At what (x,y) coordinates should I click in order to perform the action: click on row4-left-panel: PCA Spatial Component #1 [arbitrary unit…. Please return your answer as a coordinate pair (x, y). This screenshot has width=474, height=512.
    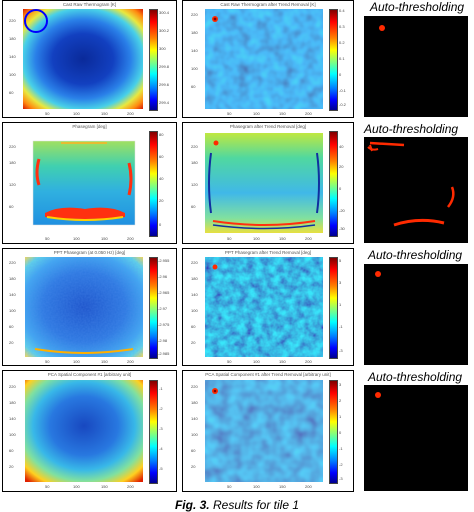
    Looking at the image, I should click on (89, 431).